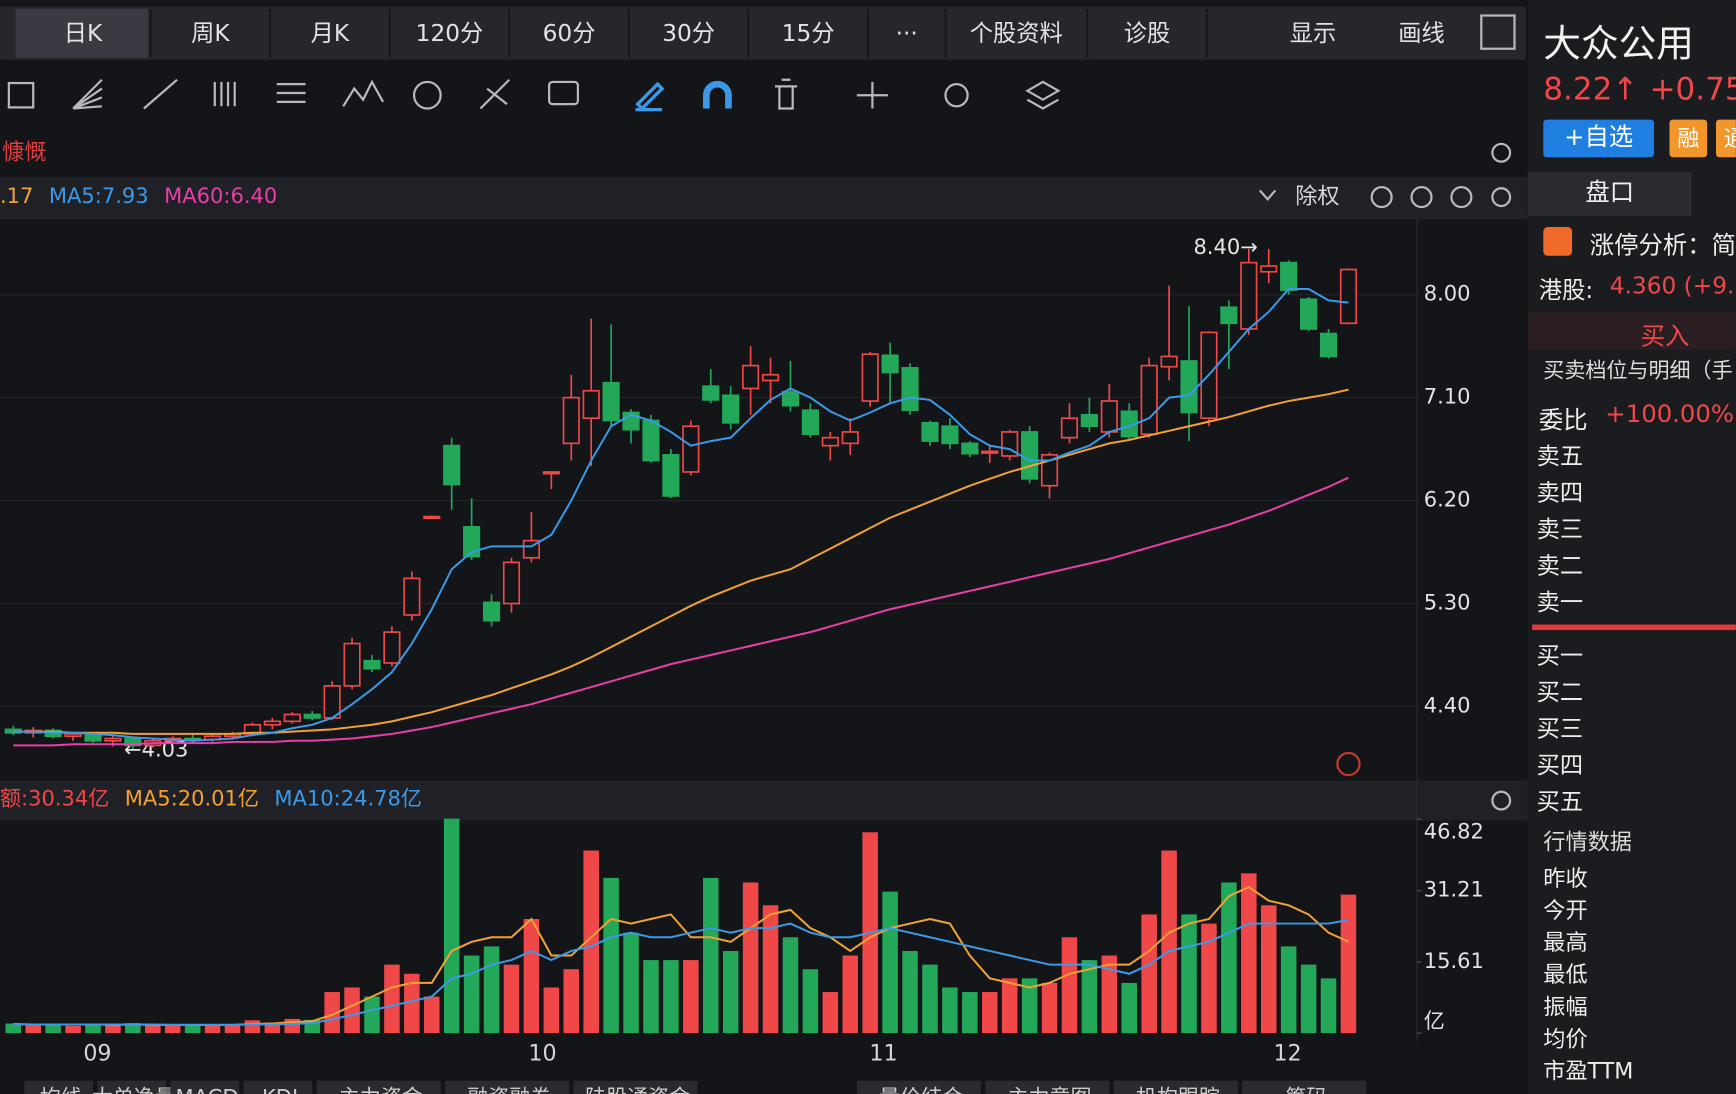  Describe the element at coordinates (1566, 290) in the screenshot. I see `hk-label: 港股:` at that location.